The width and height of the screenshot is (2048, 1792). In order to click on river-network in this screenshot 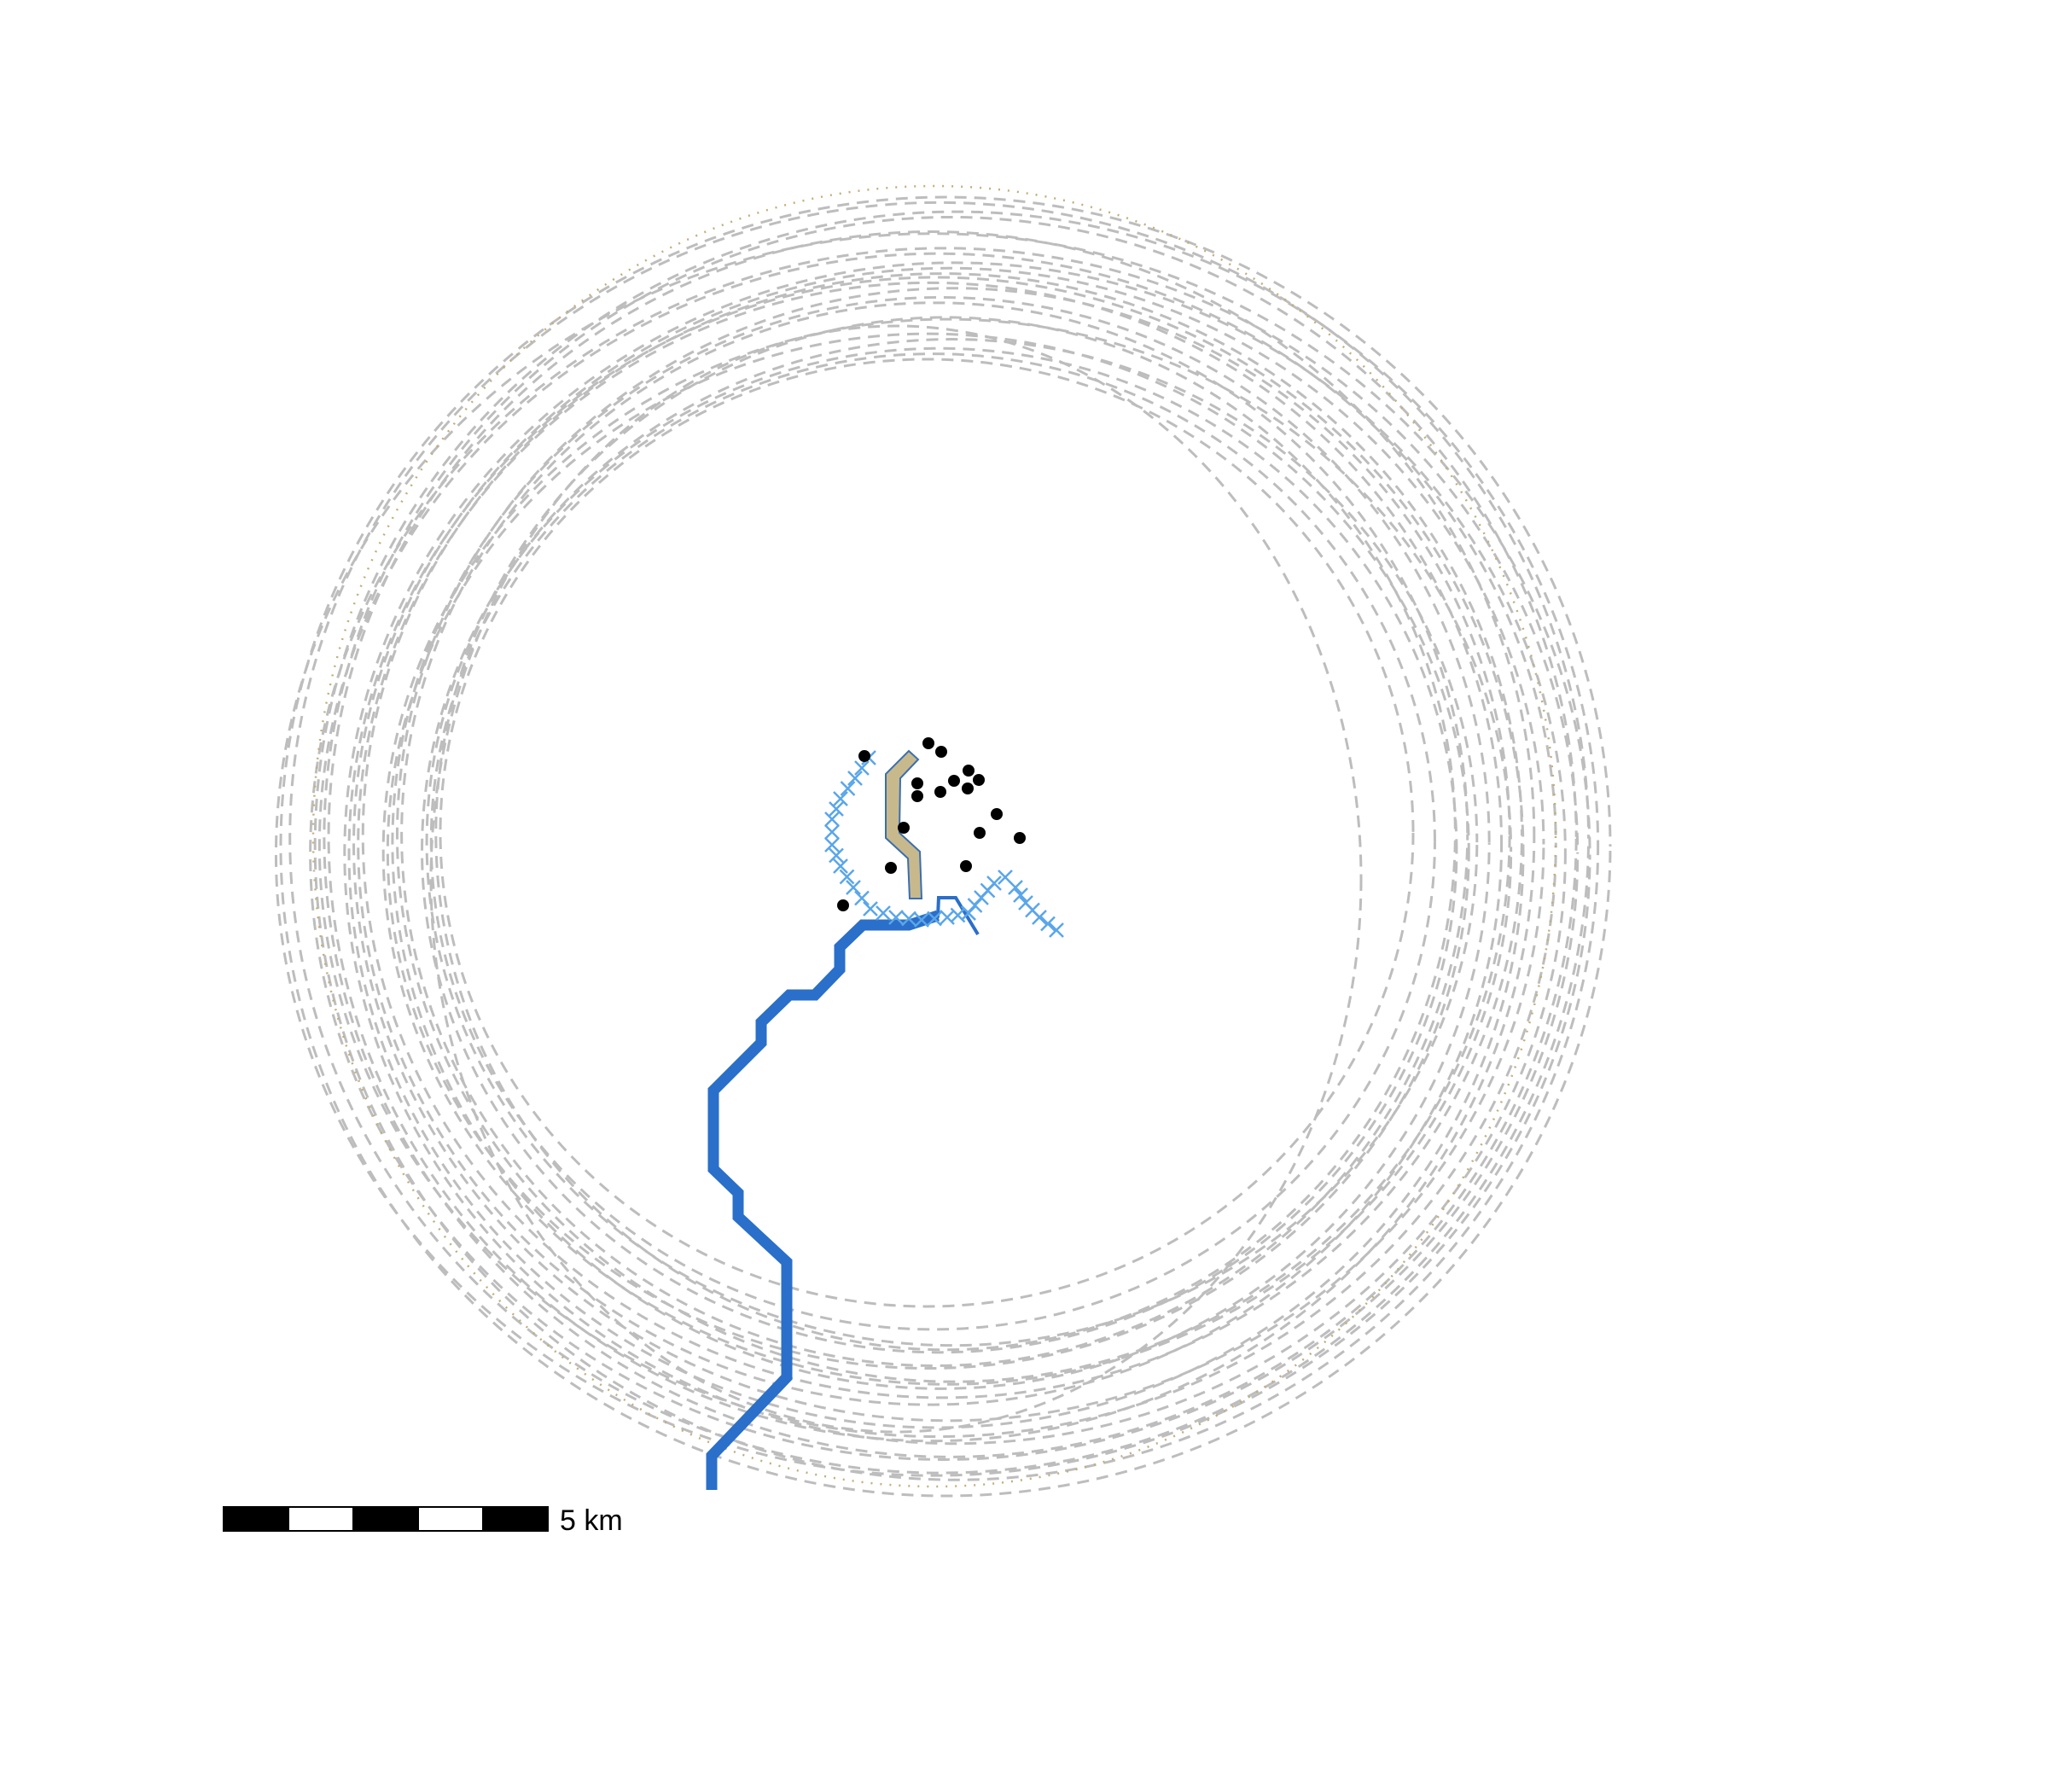, I will do `click(843, 1193)`.